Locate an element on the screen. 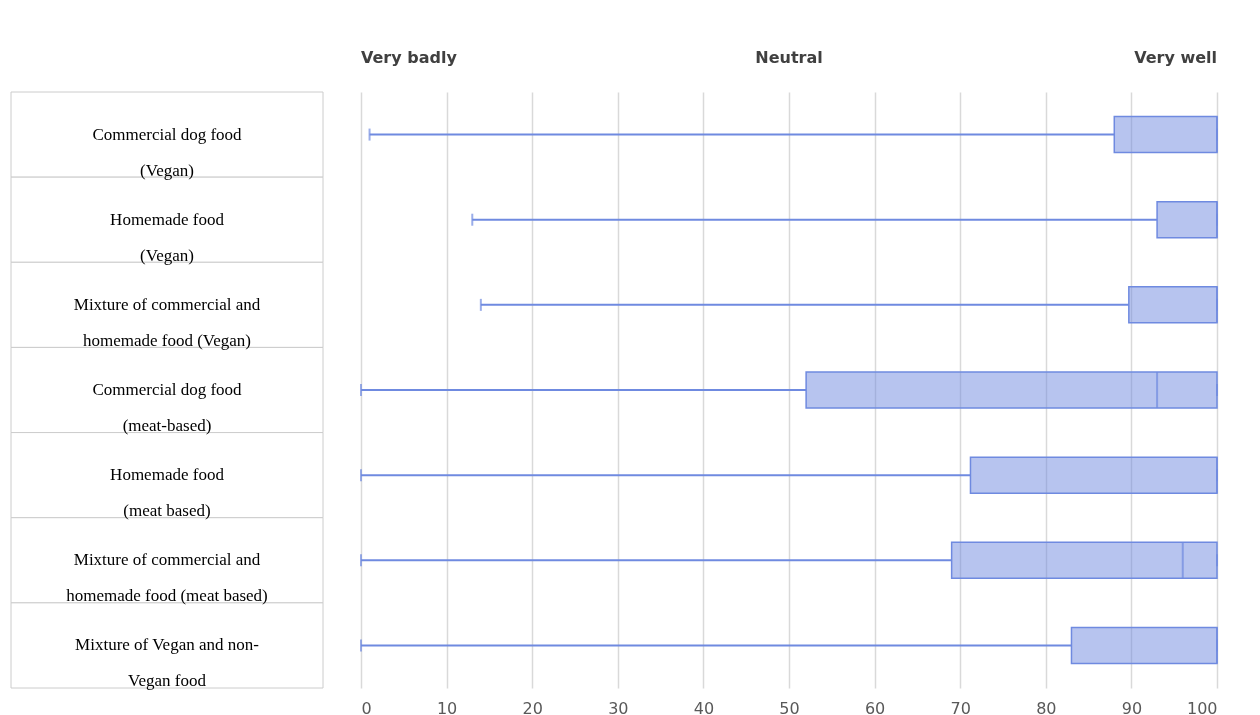  y-tick-label: Mixture of Vegan and non-Vegan food is located at coordinates (167, 663).